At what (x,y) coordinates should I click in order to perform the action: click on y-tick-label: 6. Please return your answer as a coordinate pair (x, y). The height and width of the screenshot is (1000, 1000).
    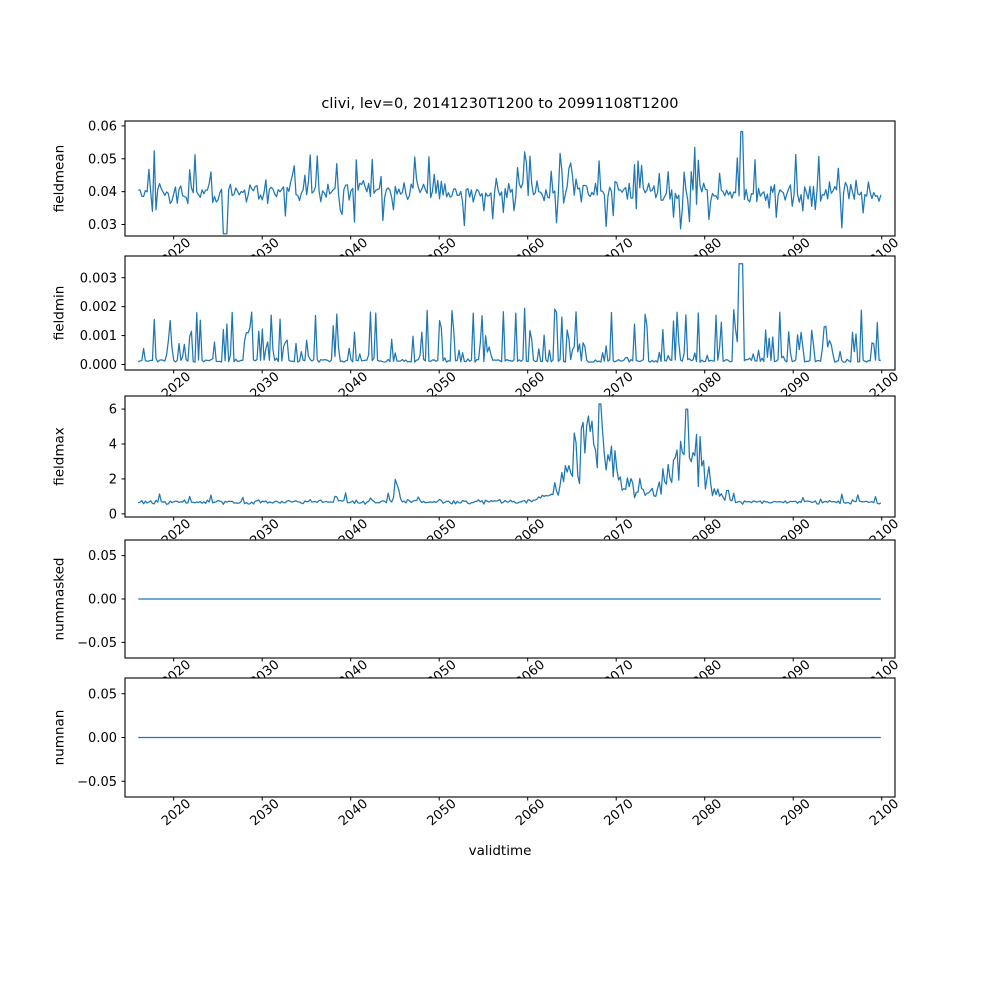
    Looking at the image, I should click on (113, 410).